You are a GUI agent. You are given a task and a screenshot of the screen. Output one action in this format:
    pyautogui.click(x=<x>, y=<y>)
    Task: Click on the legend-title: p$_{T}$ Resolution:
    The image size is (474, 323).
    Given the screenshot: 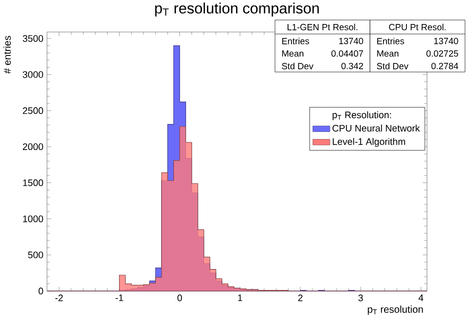 What is the action you would take?
    pyautogui.click(x=361, y=115)
    